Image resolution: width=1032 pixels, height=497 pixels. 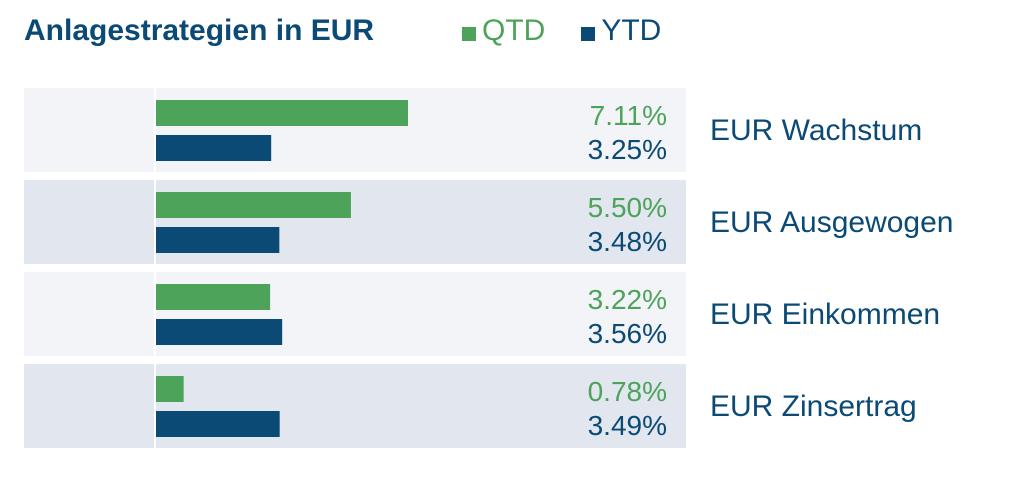 What do you see at coordinates (627, 333) in the screenshot?
I see `value-label-ytd: 3.56%` at bounding box center [627, 333].